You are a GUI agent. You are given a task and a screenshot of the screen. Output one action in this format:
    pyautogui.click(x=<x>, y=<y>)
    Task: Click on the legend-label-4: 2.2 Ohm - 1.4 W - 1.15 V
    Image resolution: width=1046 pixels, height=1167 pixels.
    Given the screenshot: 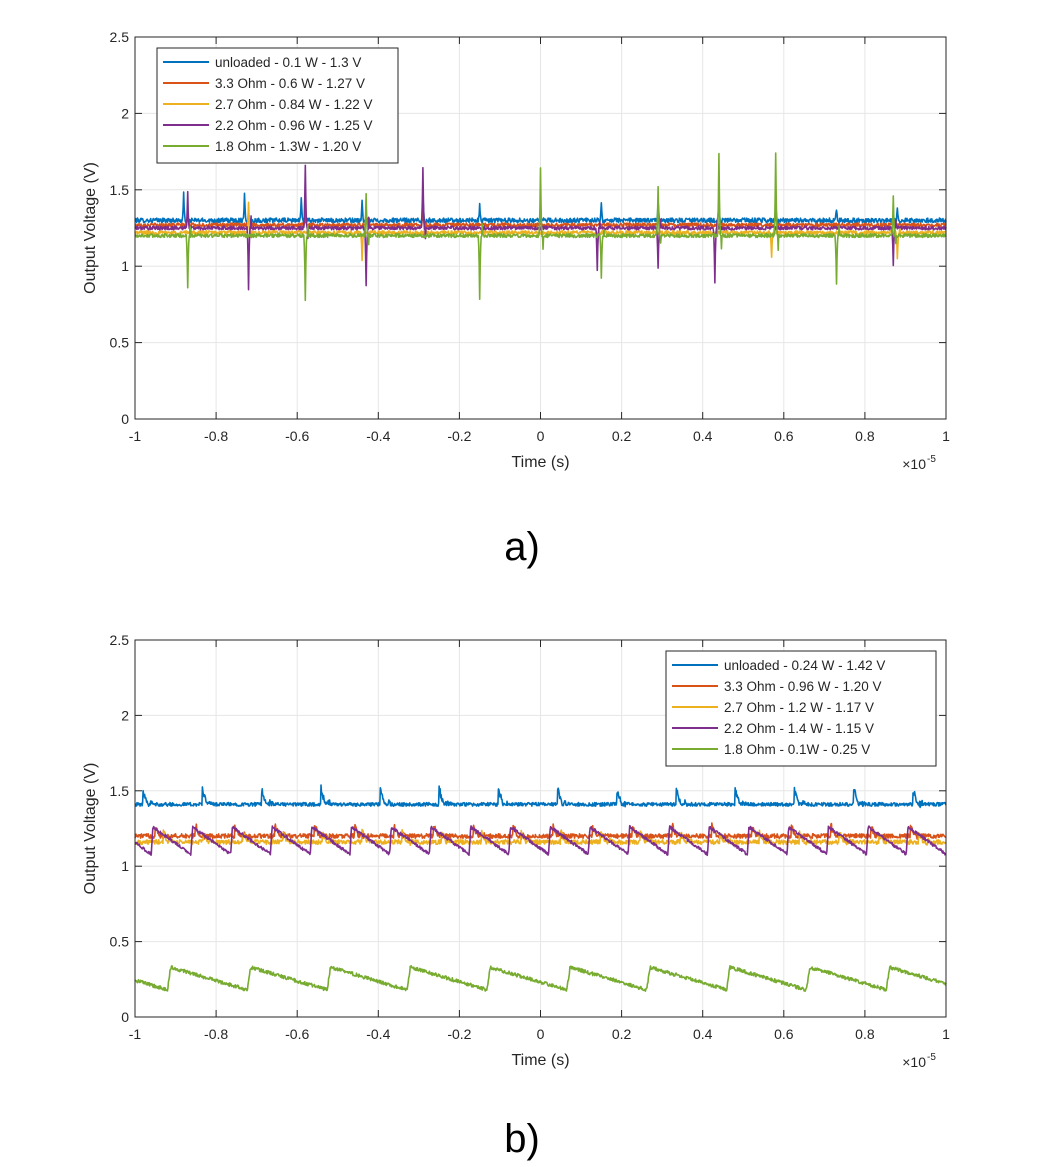 What is the action you would take?
    pyautogui.click(x=799, y=728)
    